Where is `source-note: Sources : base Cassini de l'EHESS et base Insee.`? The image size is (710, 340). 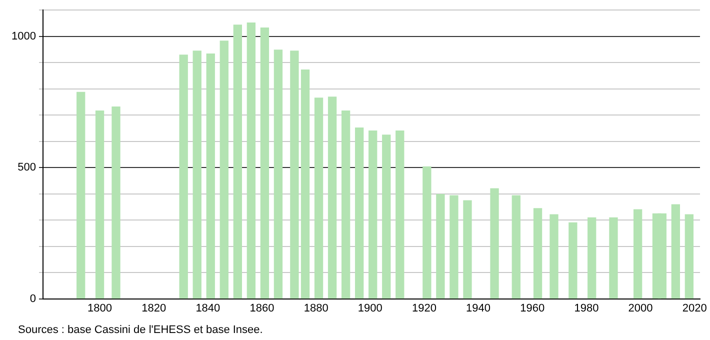
source-note: Sources : base Cassini de l'EHESS et base Insee. is located at coordinates (140, 330).